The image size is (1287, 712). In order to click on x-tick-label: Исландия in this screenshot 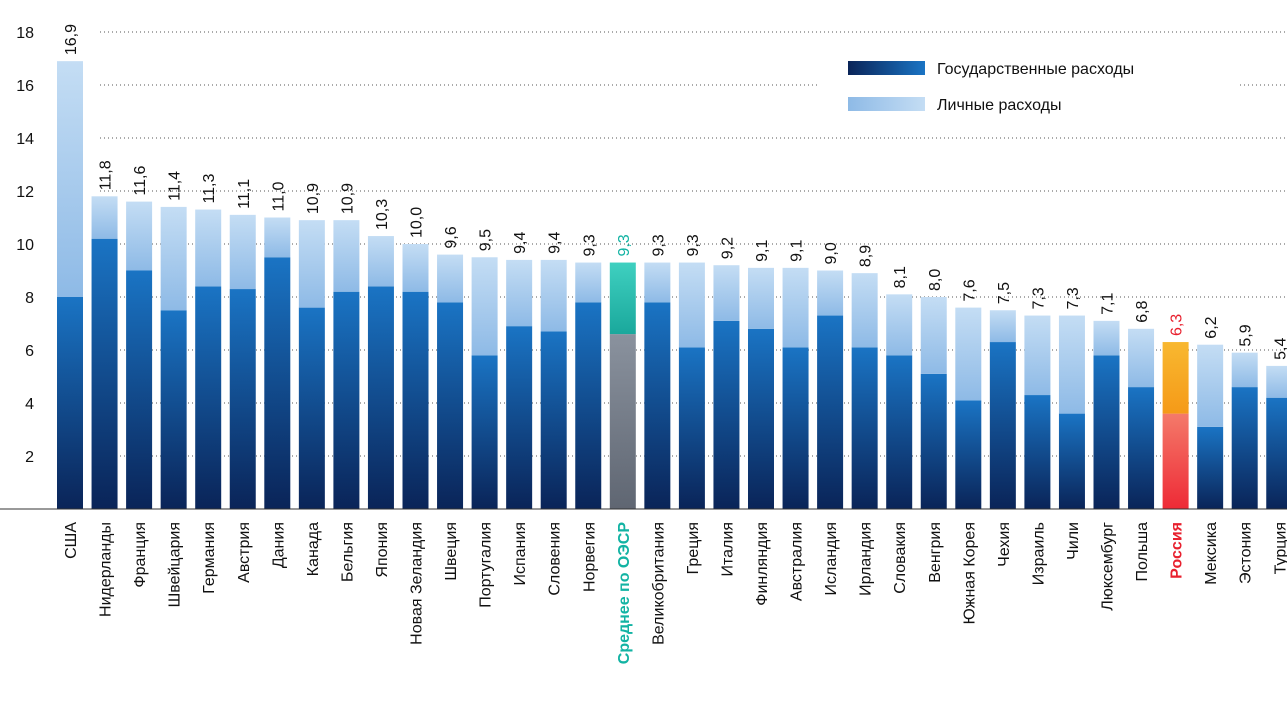, I will do `click(831, 559)`.